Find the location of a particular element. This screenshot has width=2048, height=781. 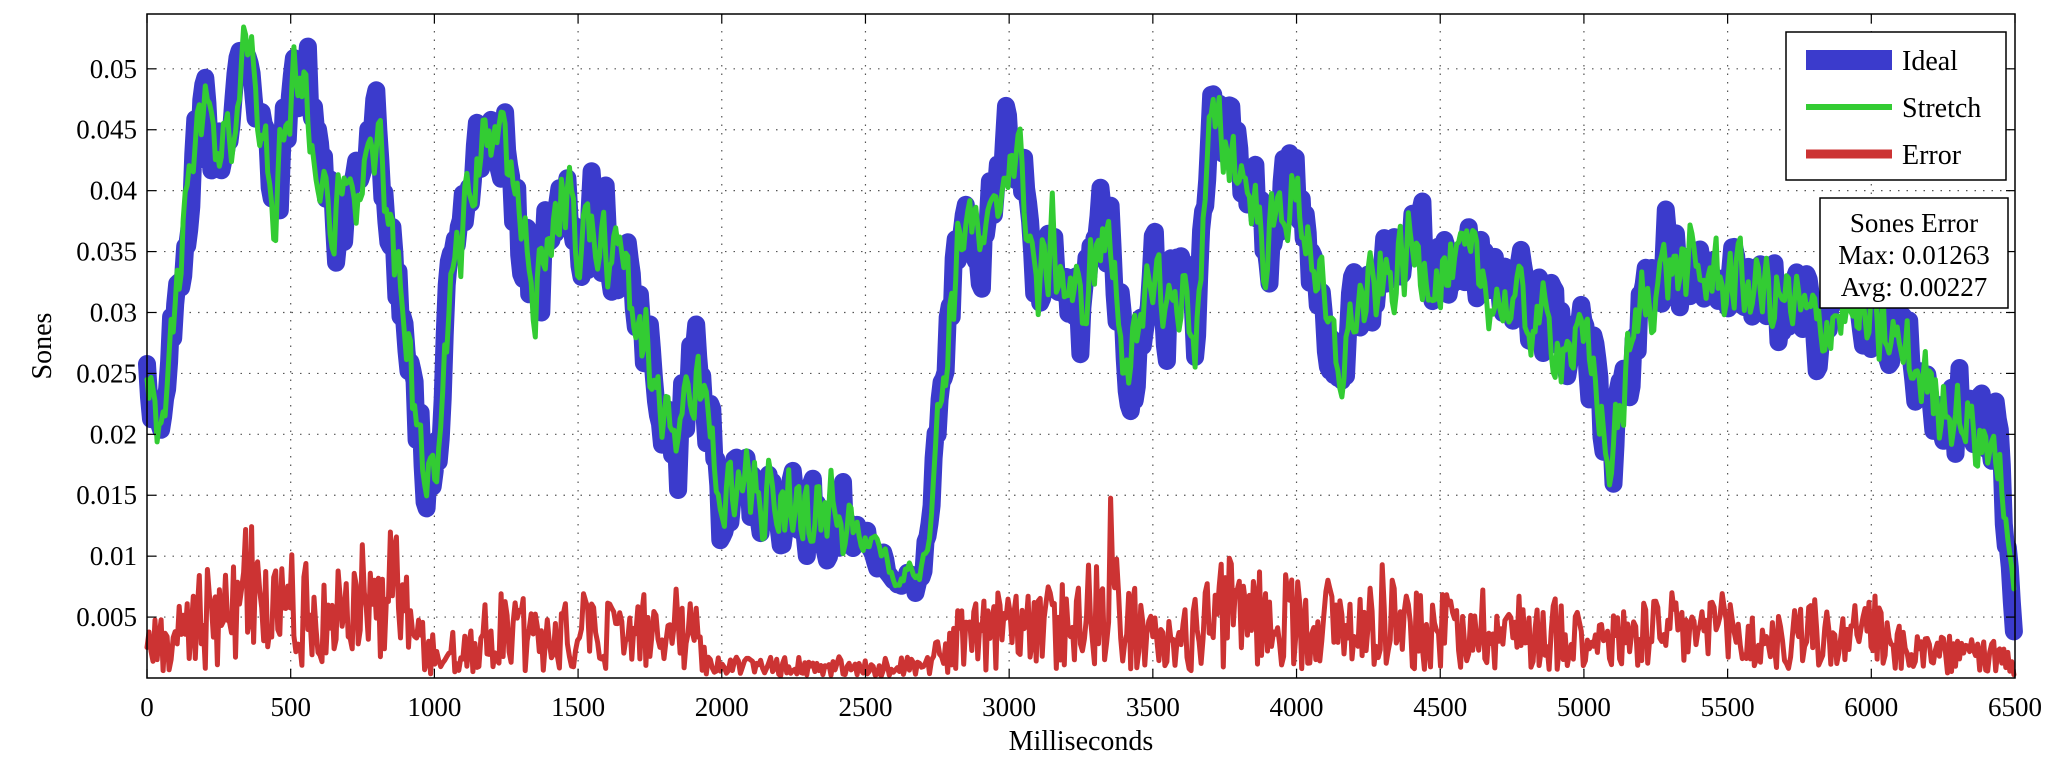

stats-avg: Avg: 0.00227 is located at coordinates (1914, 287).